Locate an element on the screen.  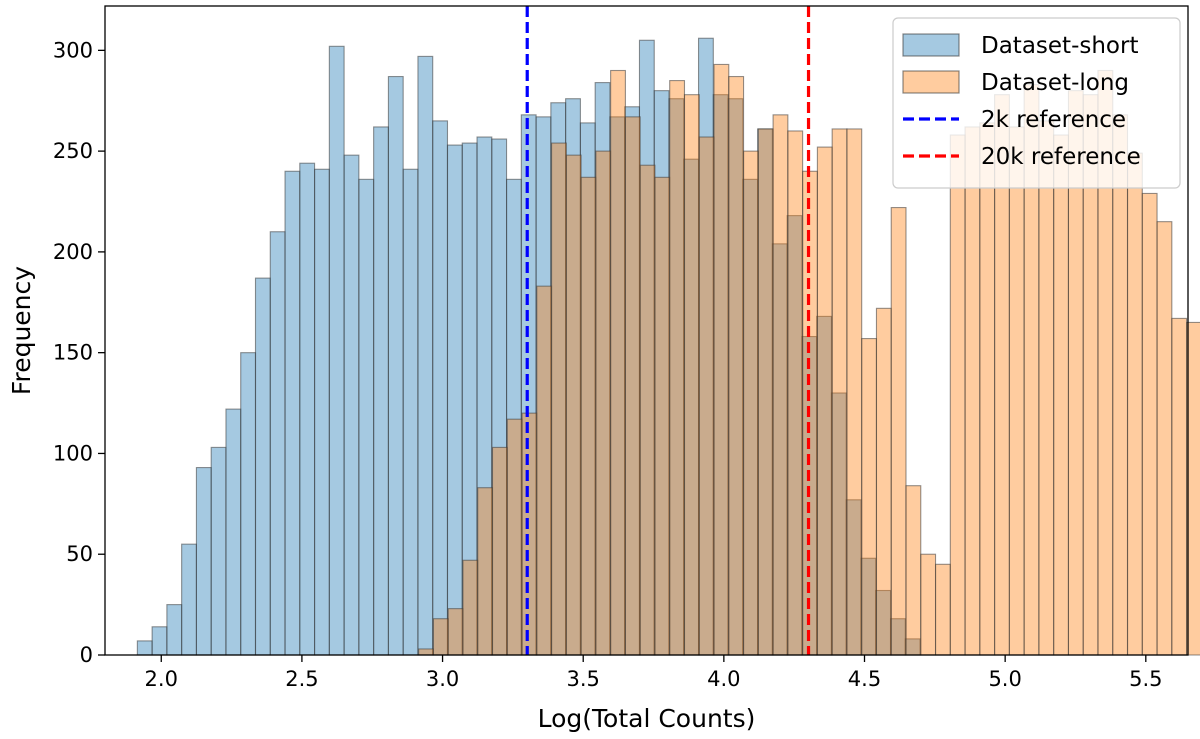
y-axis-ticks: 0 50 100 150 200 250 300 is located at coordinates (79, 352).